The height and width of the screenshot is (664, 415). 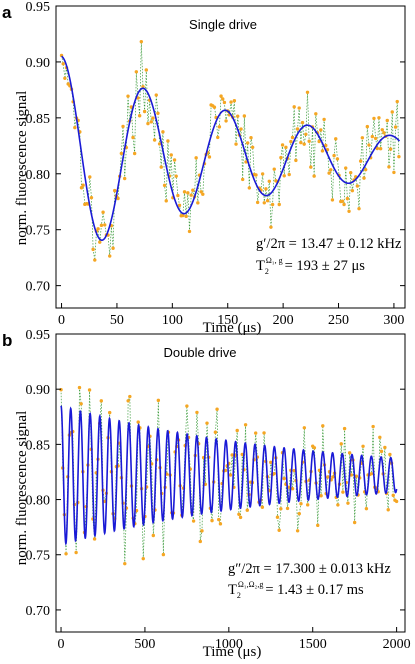 What do you see at coordinates (7, 12) in the screenshot?
I see `panel-label-a: a` at bounding box center [7, 12].